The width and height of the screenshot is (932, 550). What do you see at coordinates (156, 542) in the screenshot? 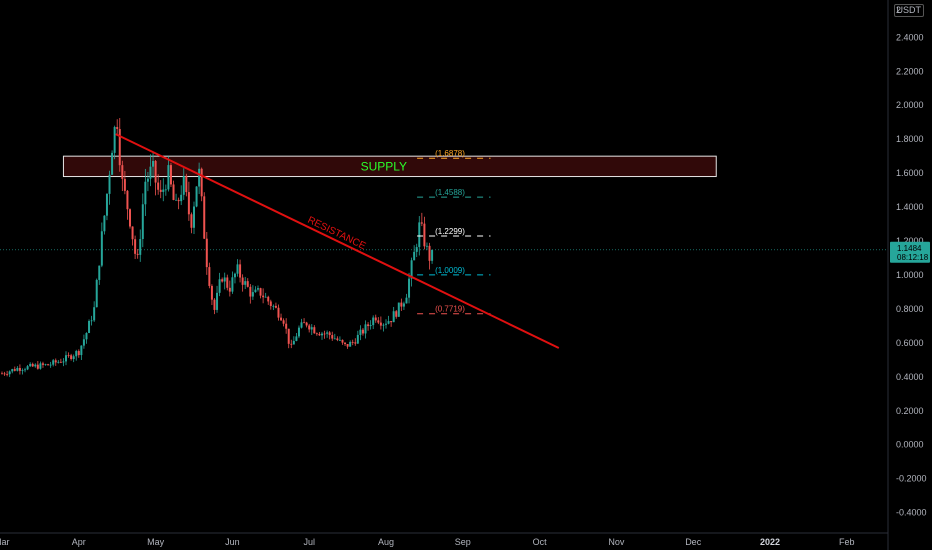
I see `time-tick-label: May` at bounding box center [156, 542].